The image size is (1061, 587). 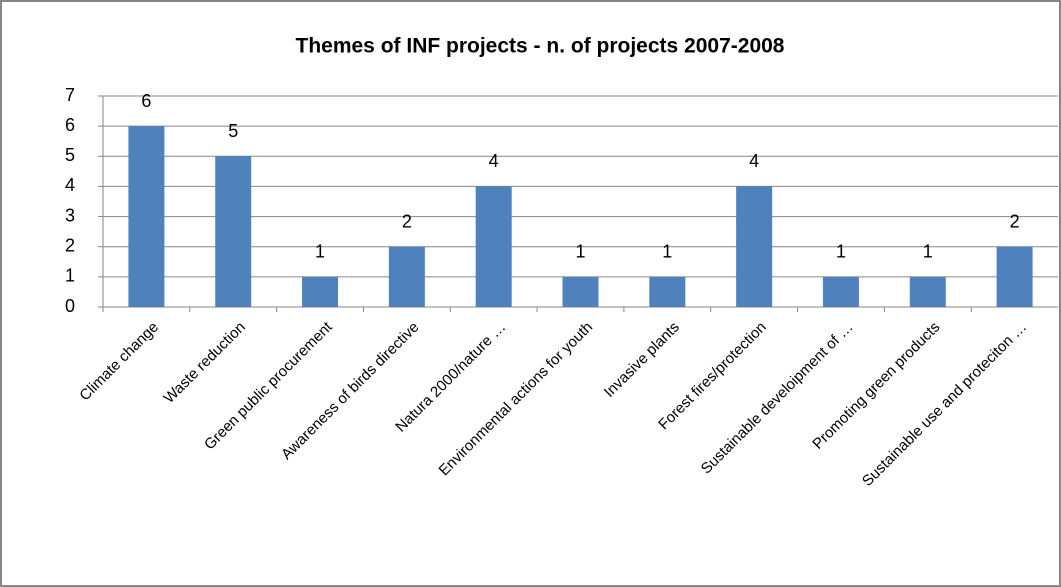 What do you see at coordinates (70, 306) in the screenshot?
I see `y-tick-label: 0` at bounding box center [70, 306].